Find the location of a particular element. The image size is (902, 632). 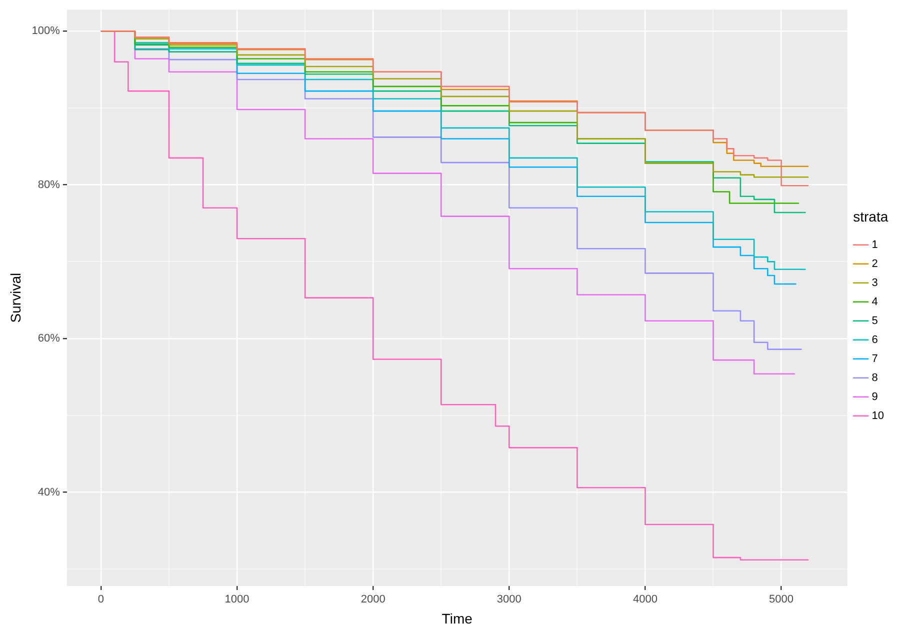

legend-label: 4 is located at coordinates (875, 302).